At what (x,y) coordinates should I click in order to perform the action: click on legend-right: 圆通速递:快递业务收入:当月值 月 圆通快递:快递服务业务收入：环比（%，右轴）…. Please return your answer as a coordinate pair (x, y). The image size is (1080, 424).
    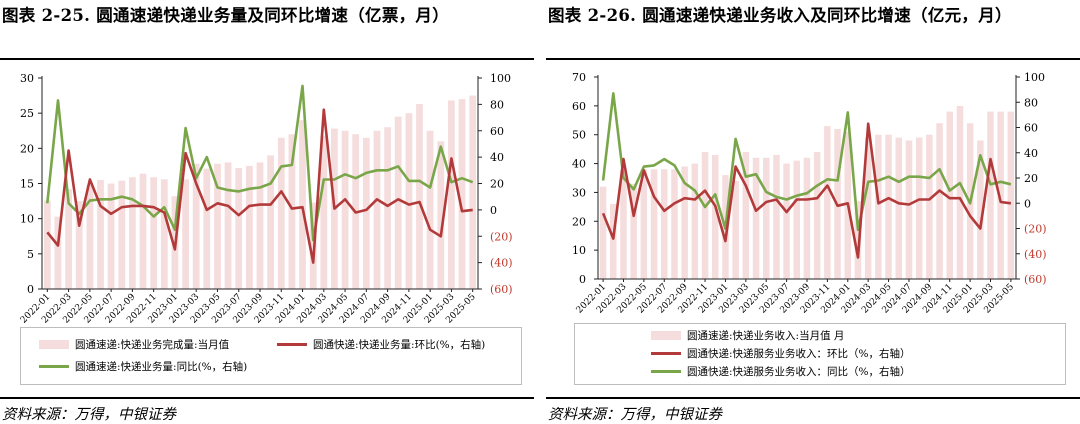
    Looking at the image, I should click on (820, 354).